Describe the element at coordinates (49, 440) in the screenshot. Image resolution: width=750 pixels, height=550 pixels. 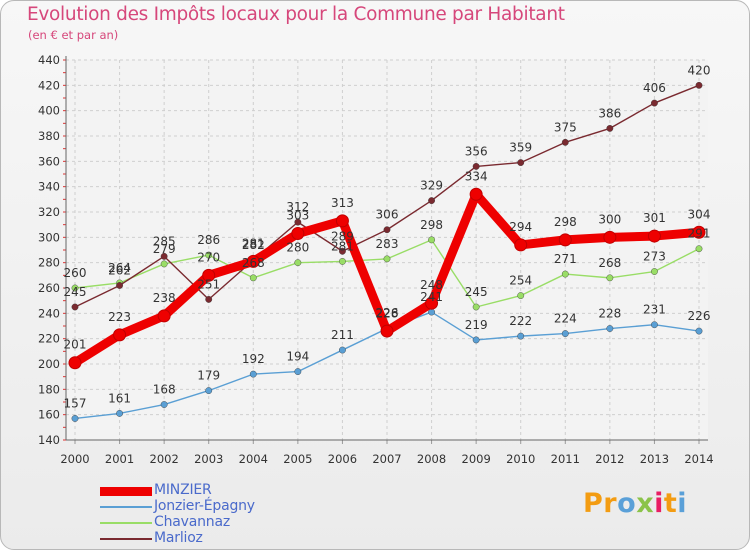
I see `y-tick-label: 140` at that location.